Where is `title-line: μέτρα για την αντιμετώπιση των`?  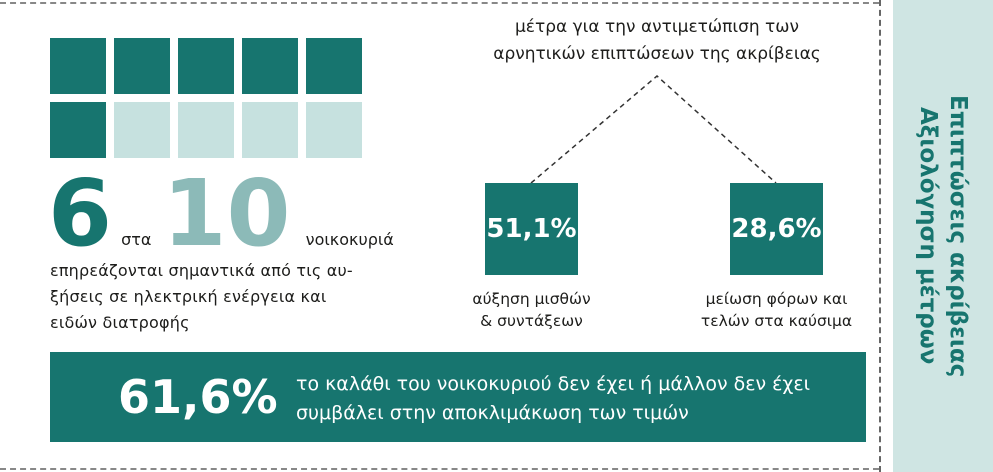 title-line: μέτρα για την αντιμετώπιση των is located at coordinates (657, 27).